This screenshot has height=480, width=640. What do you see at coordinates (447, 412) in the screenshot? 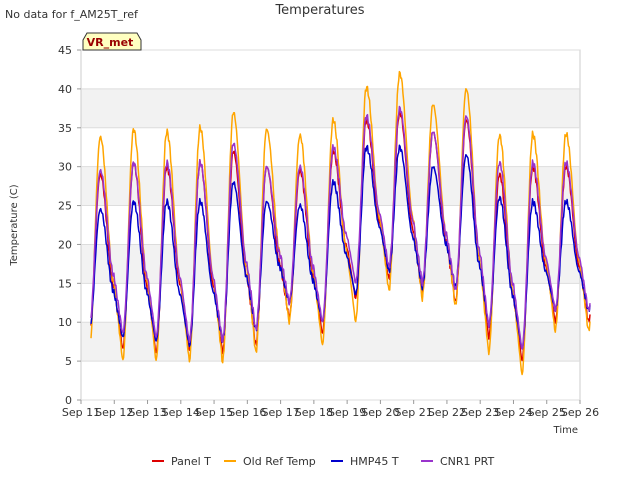
I see `x-tick-label: Sep 22` at bounding box center [447, 412].